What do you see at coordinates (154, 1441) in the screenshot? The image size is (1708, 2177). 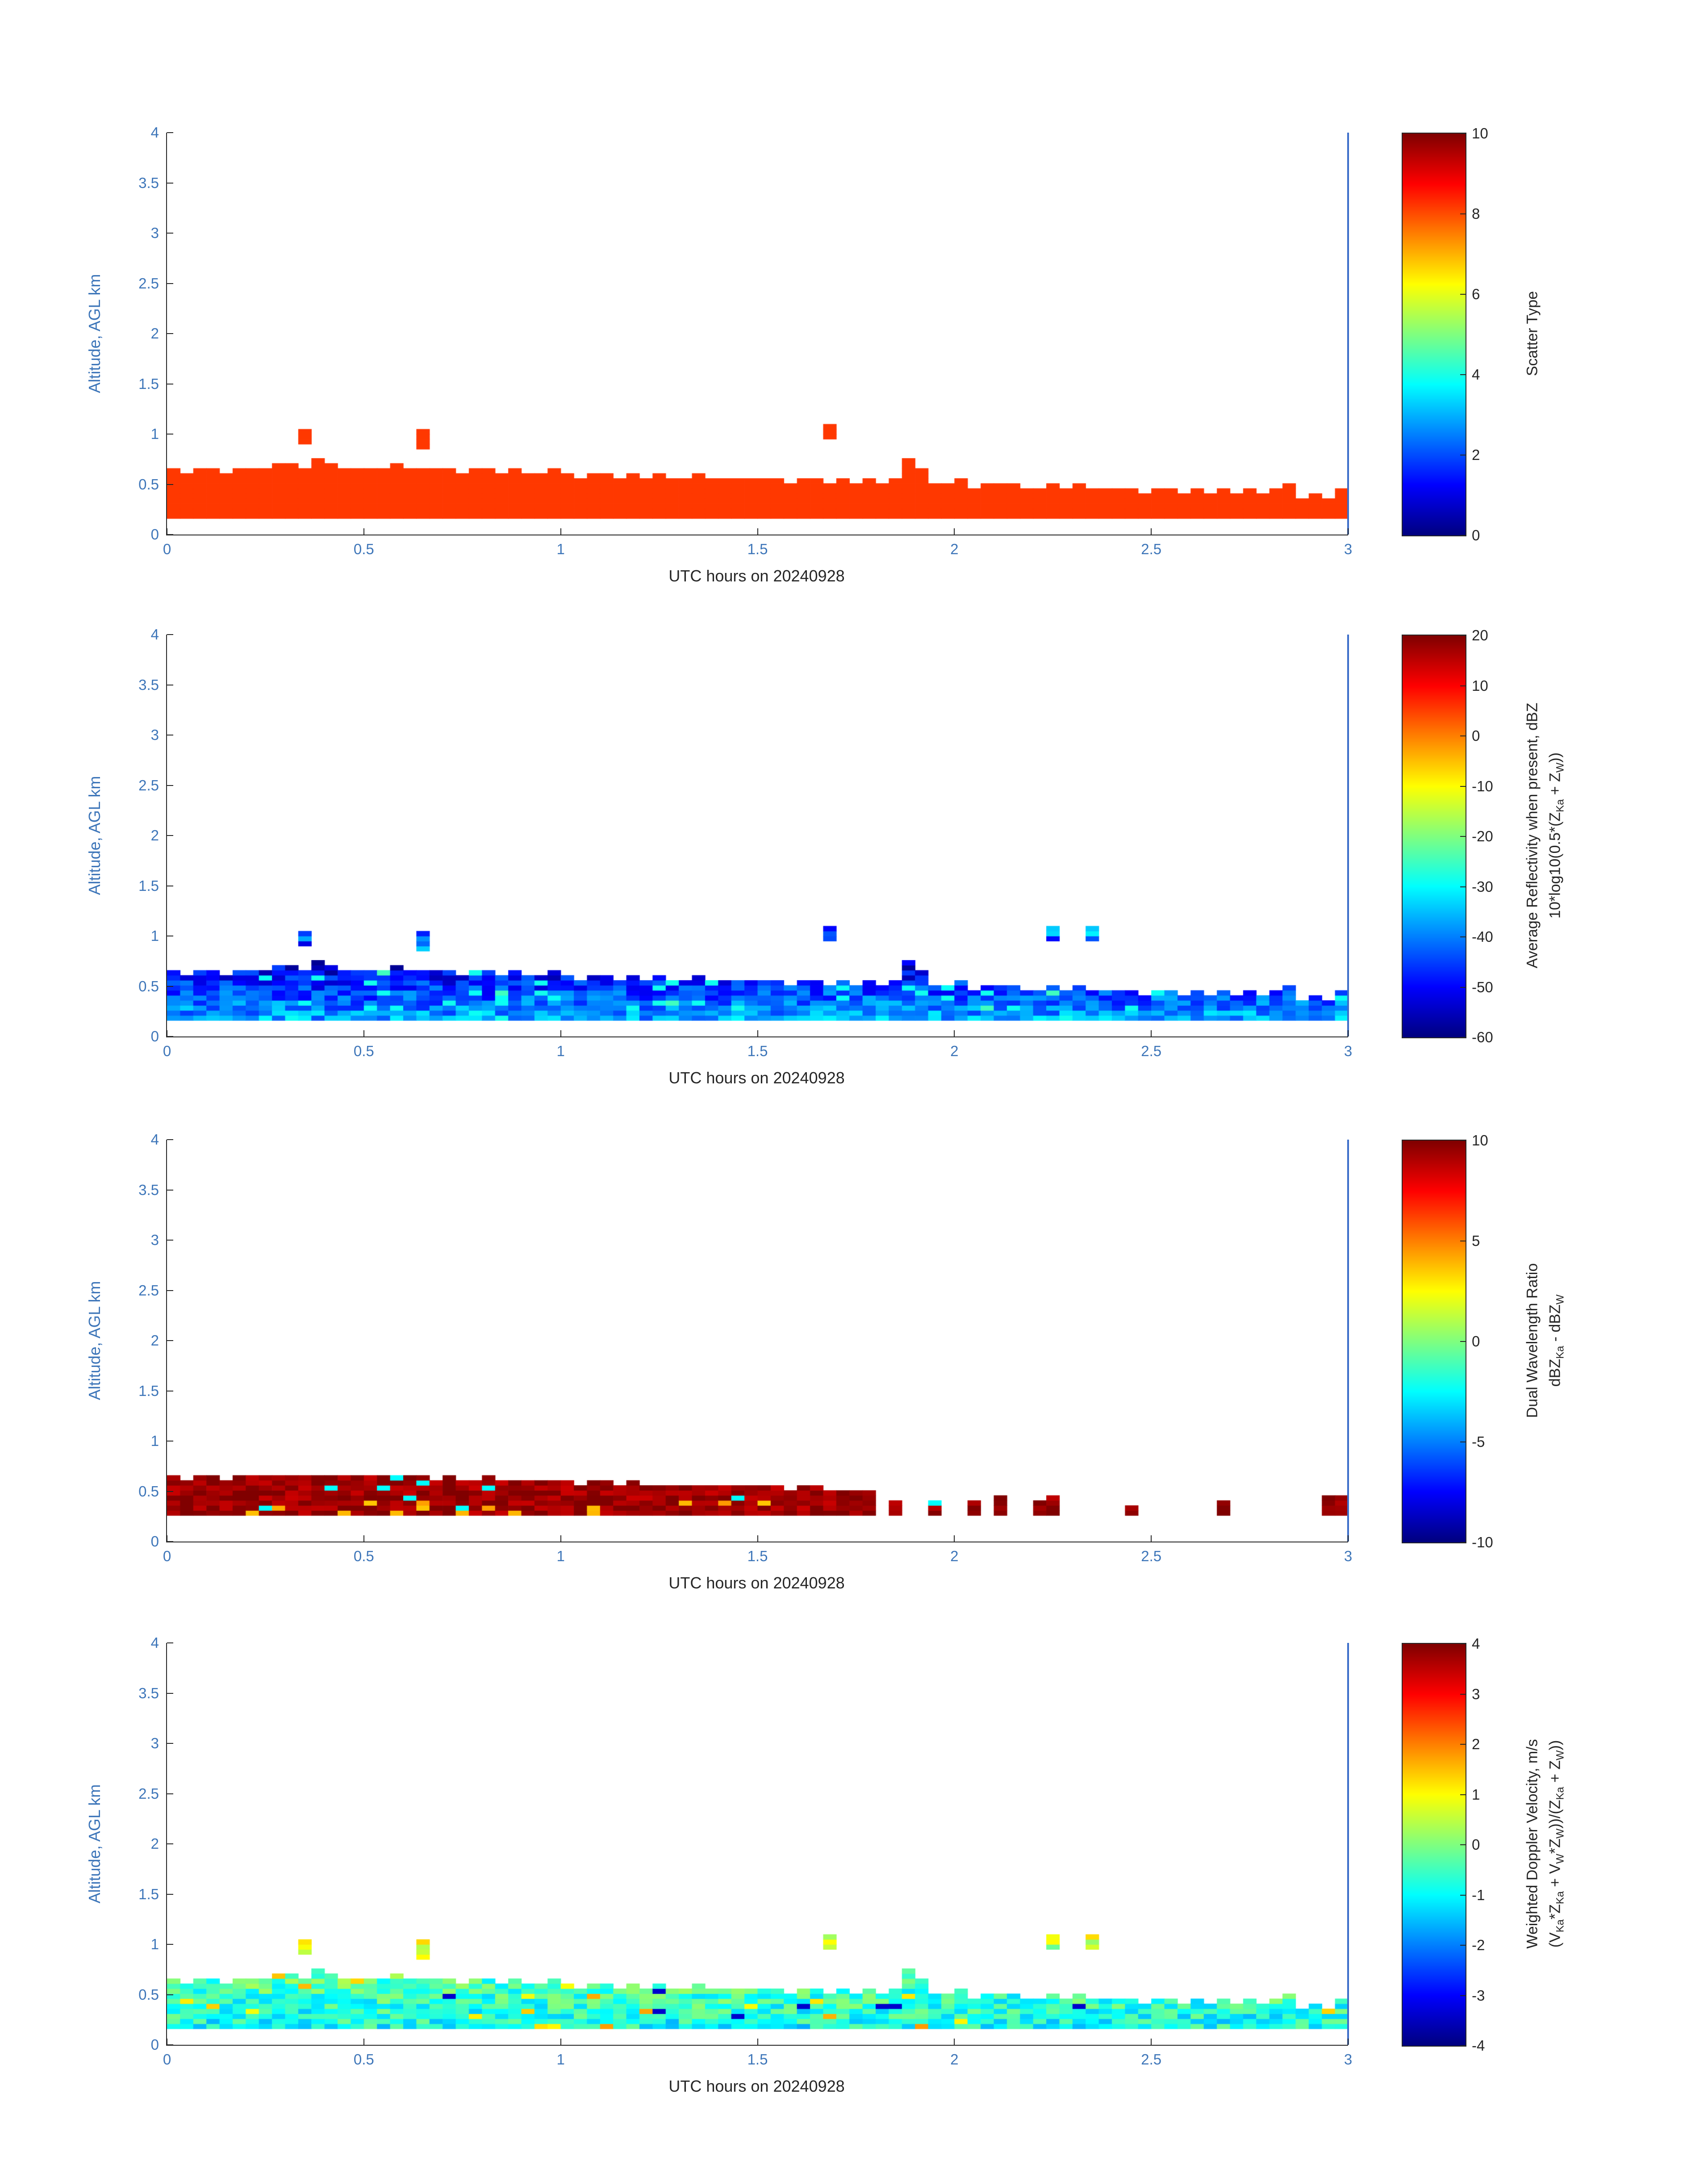 I see `y-tick-label: 1` at bounding box center [154, 1441].